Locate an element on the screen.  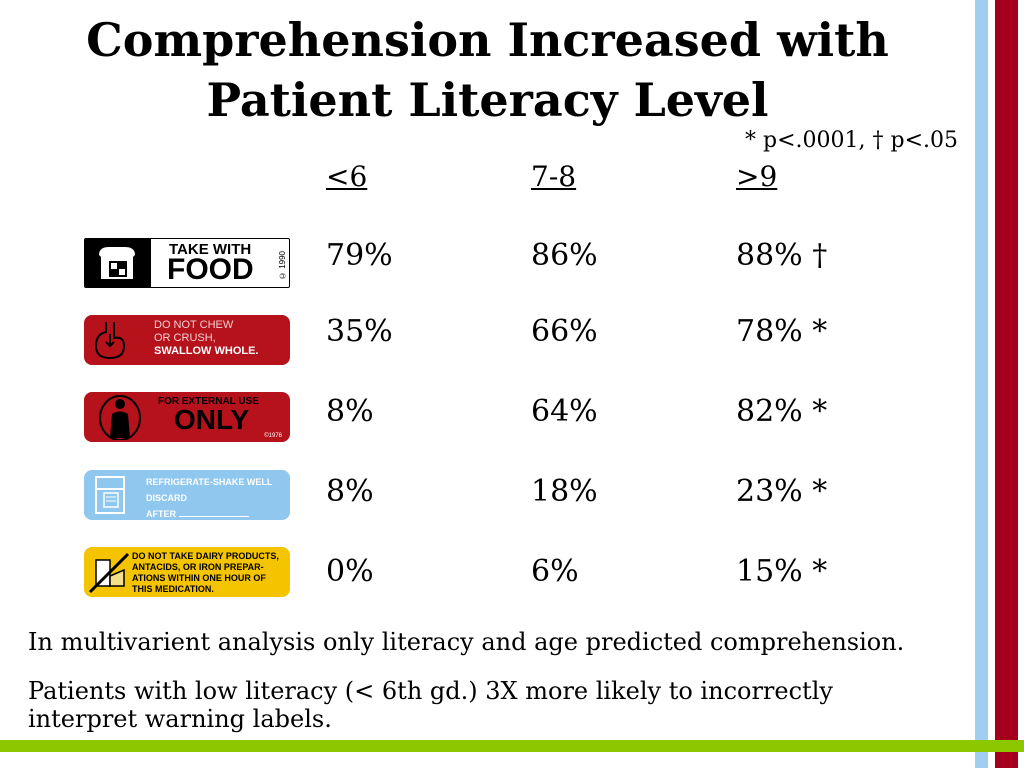
external-use-label: FOR EXTERNAL USE ONLY ©1976 is located at coordinates (187, 417).